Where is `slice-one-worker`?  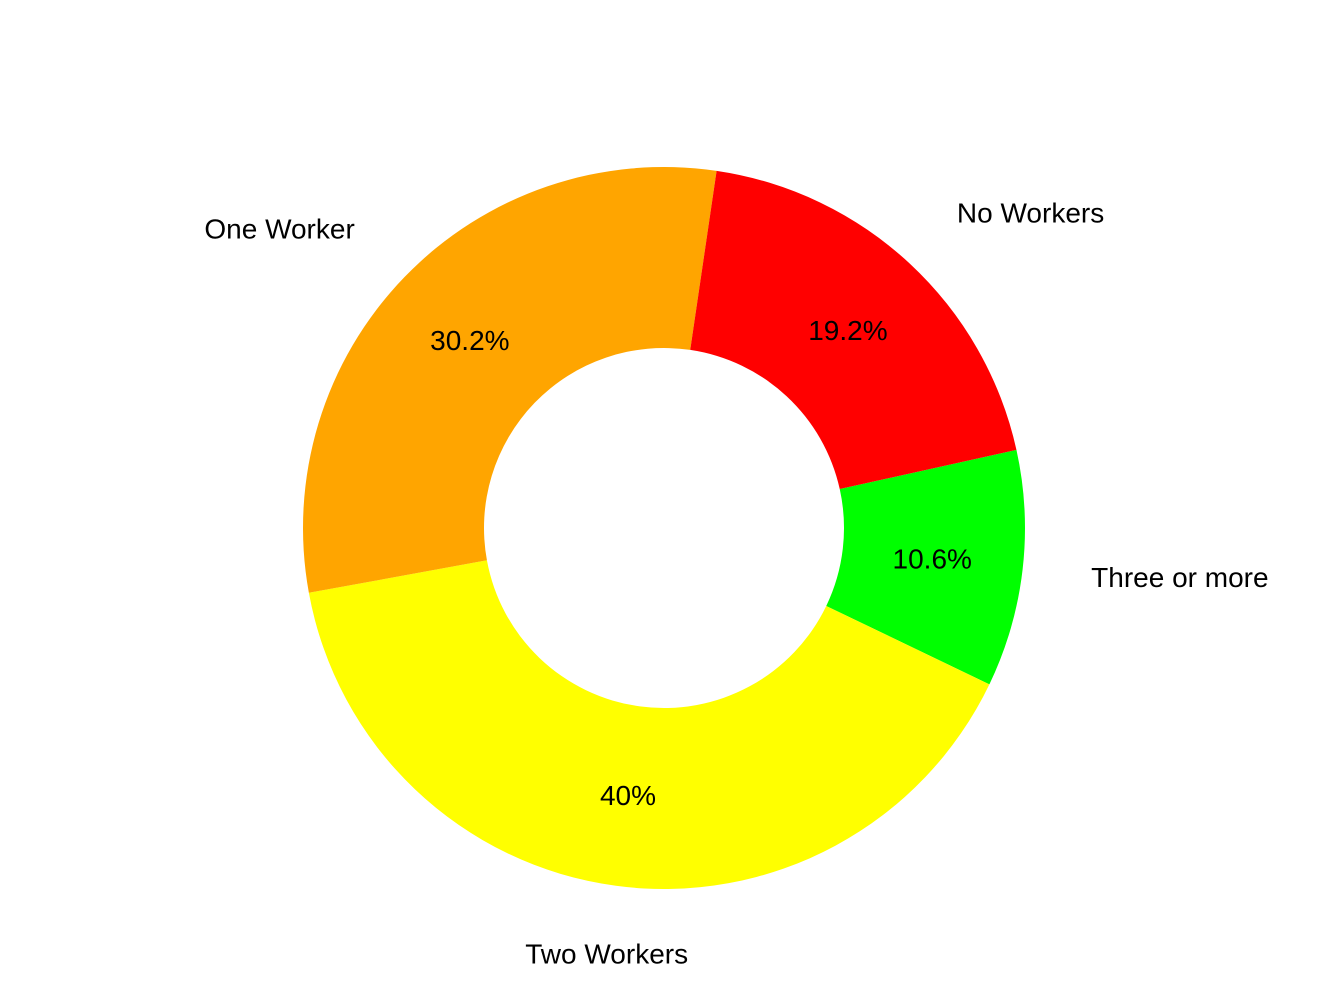 slice-one-worker is located at coordinates (510, 379).